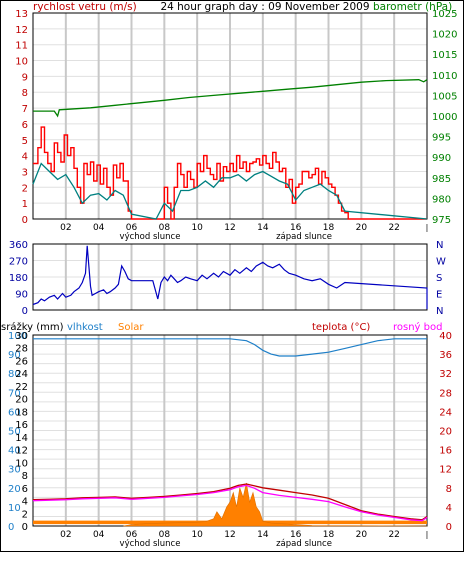 Image resolution: width=464 pixels, height=570 pixels. Describe the element at coordinates (150, 237) in the screenshot. I see `sunrise-label: východ slunce` at that location.